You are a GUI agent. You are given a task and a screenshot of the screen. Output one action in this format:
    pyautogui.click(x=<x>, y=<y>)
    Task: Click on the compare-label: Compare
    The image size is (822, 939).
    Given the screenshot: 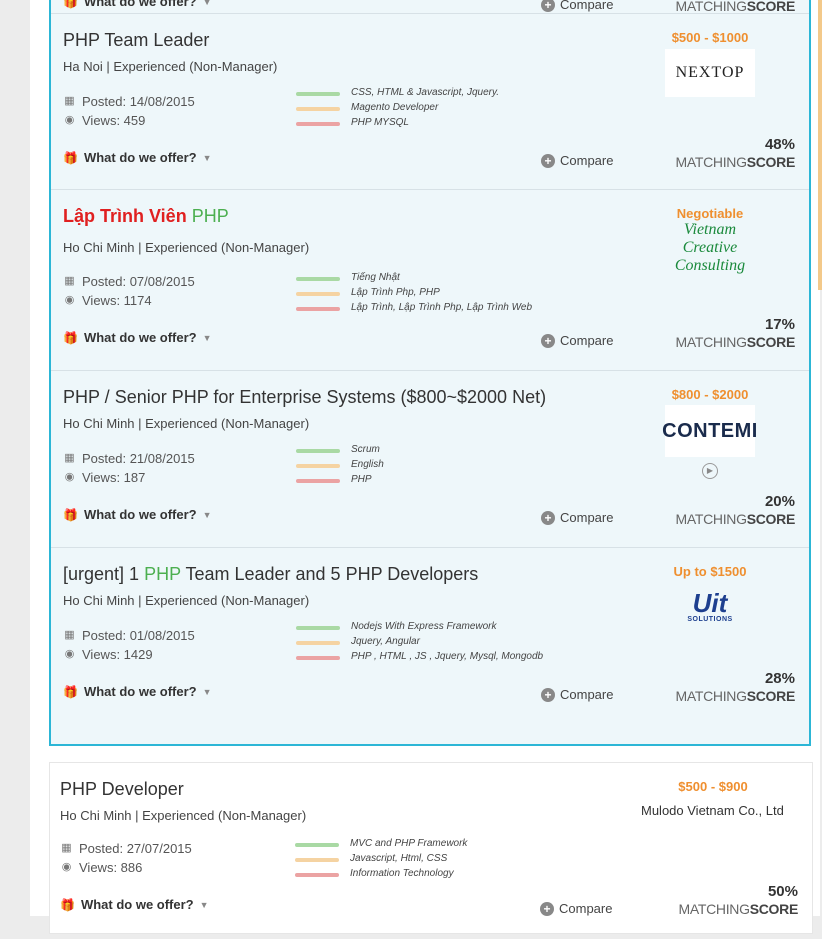 What is the action you would take?
    pyautogui.click(x=587, y=160)
    